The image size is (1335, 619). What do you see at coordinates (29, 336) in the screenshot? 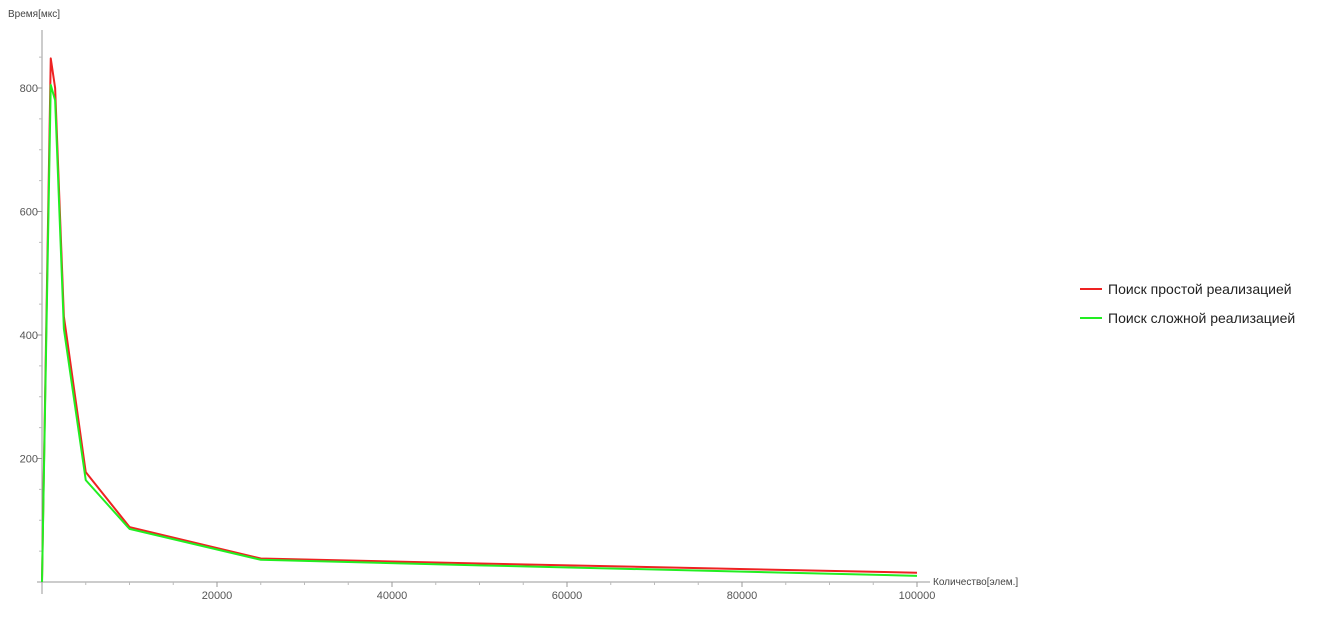
I see `y-tick-label: 400` at bounding box center [29, 336].